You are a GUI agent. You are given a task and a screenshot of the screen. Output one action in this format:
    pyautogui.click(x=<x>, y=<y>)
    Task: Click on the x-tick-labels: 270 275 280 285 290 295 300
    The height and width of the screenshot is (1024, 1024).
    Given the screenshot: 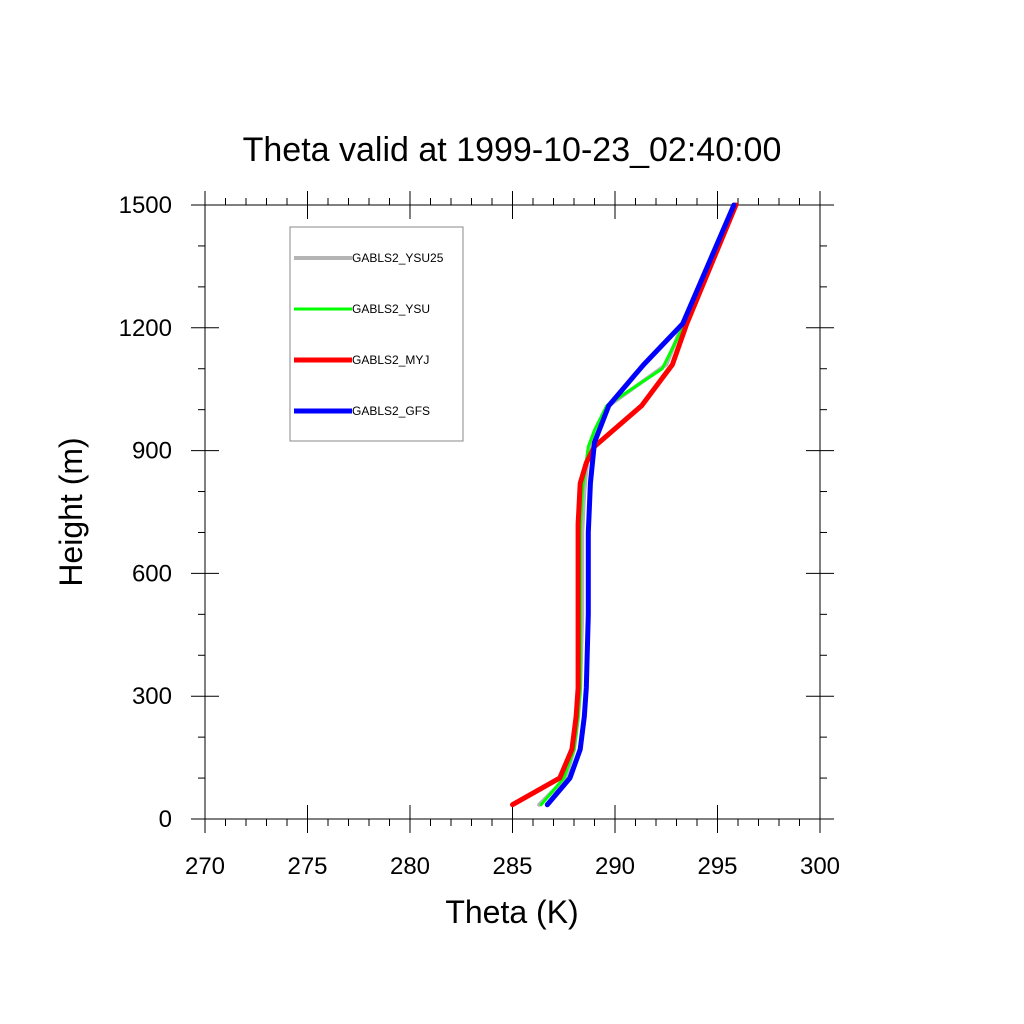 What is the action you would take?
    pyautogui.click(x=512, y=866)
    